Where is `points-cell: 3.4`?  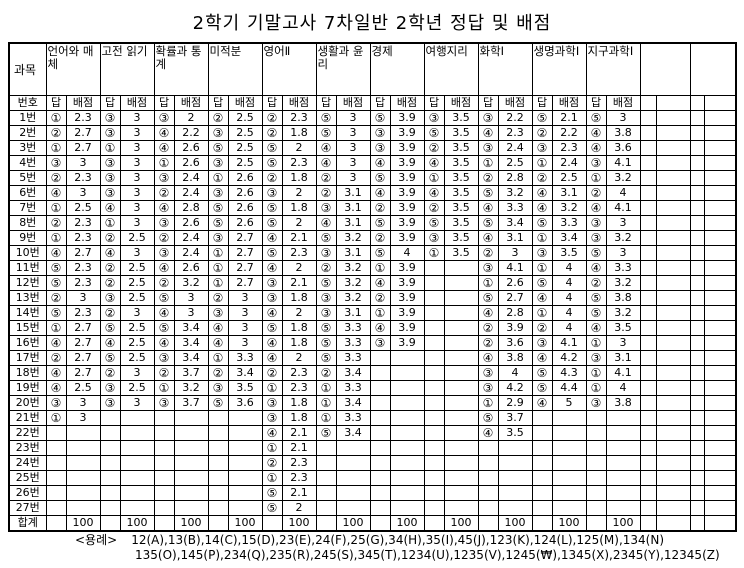 points-cell: 3.4 is located at coordinates (353, 403).